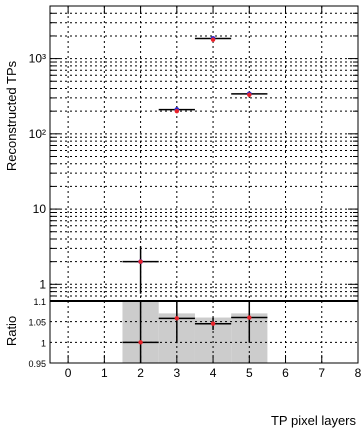 The height and width of the screenshot is (429, 364). I want to click on x-tick-label-7: 7, so click(321, 373).